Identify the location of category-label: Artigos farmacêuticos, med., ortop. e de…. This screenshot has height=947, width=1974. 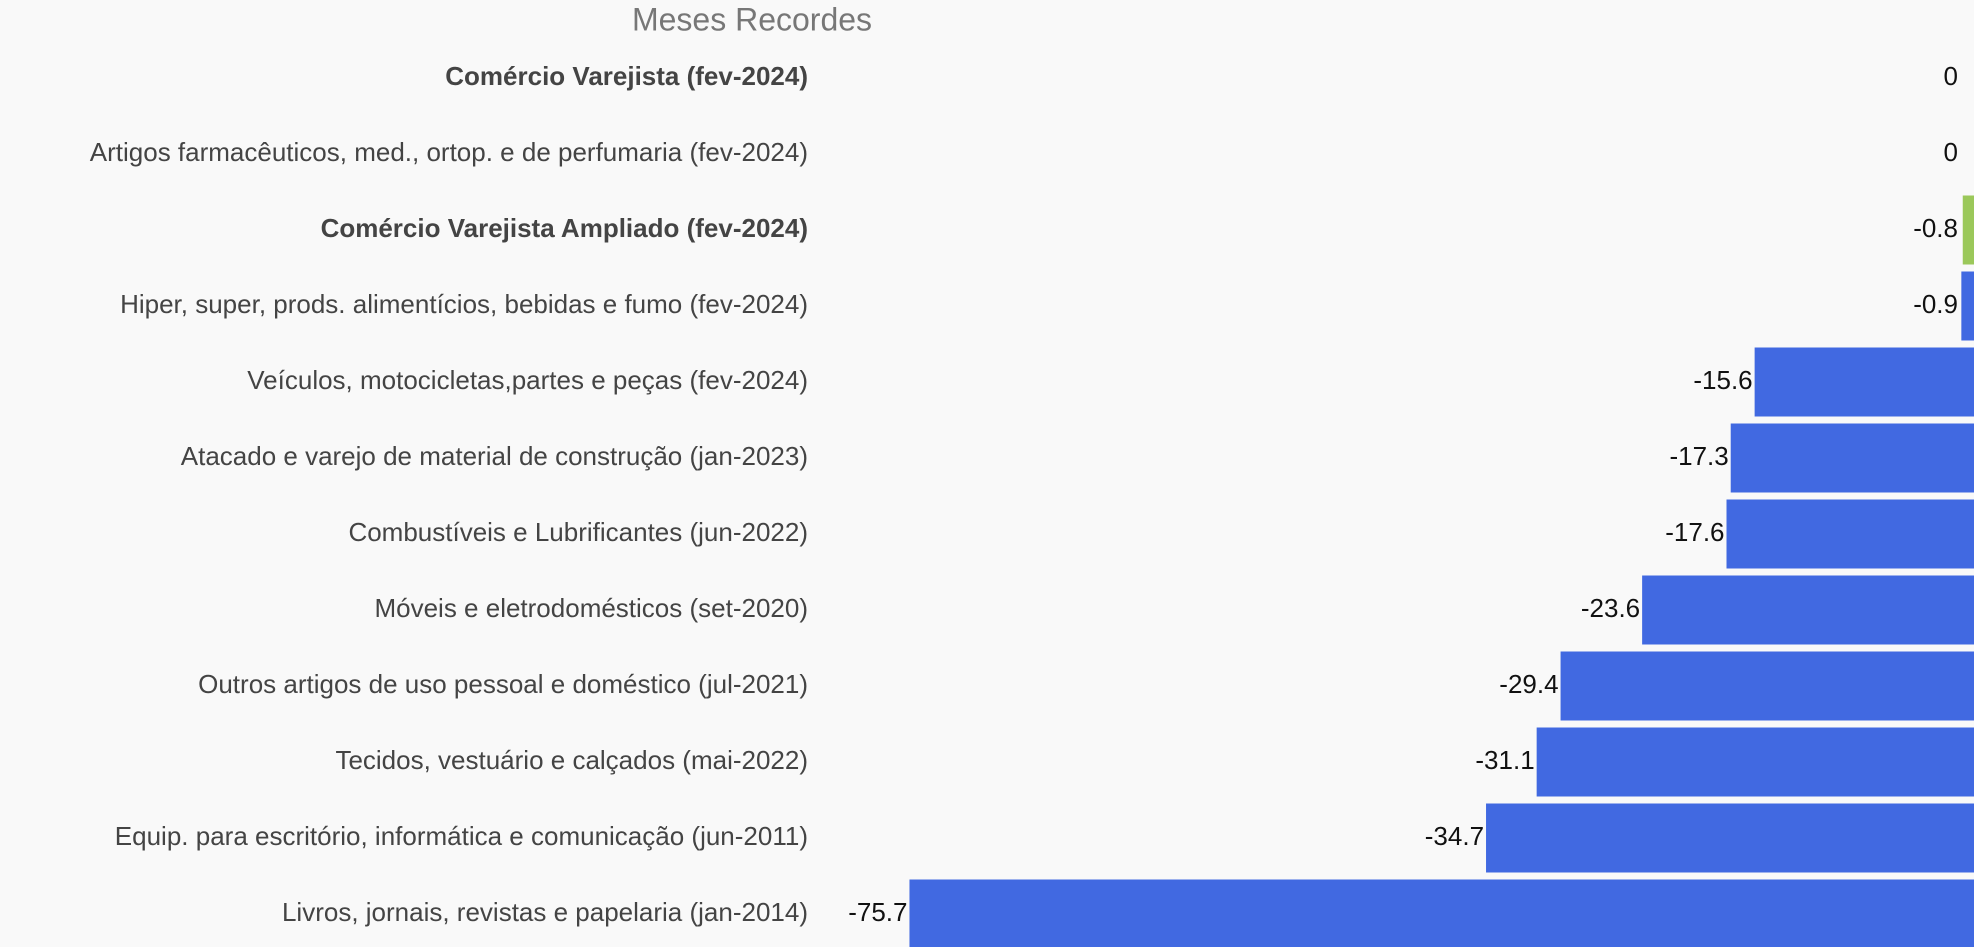
(449, 152).